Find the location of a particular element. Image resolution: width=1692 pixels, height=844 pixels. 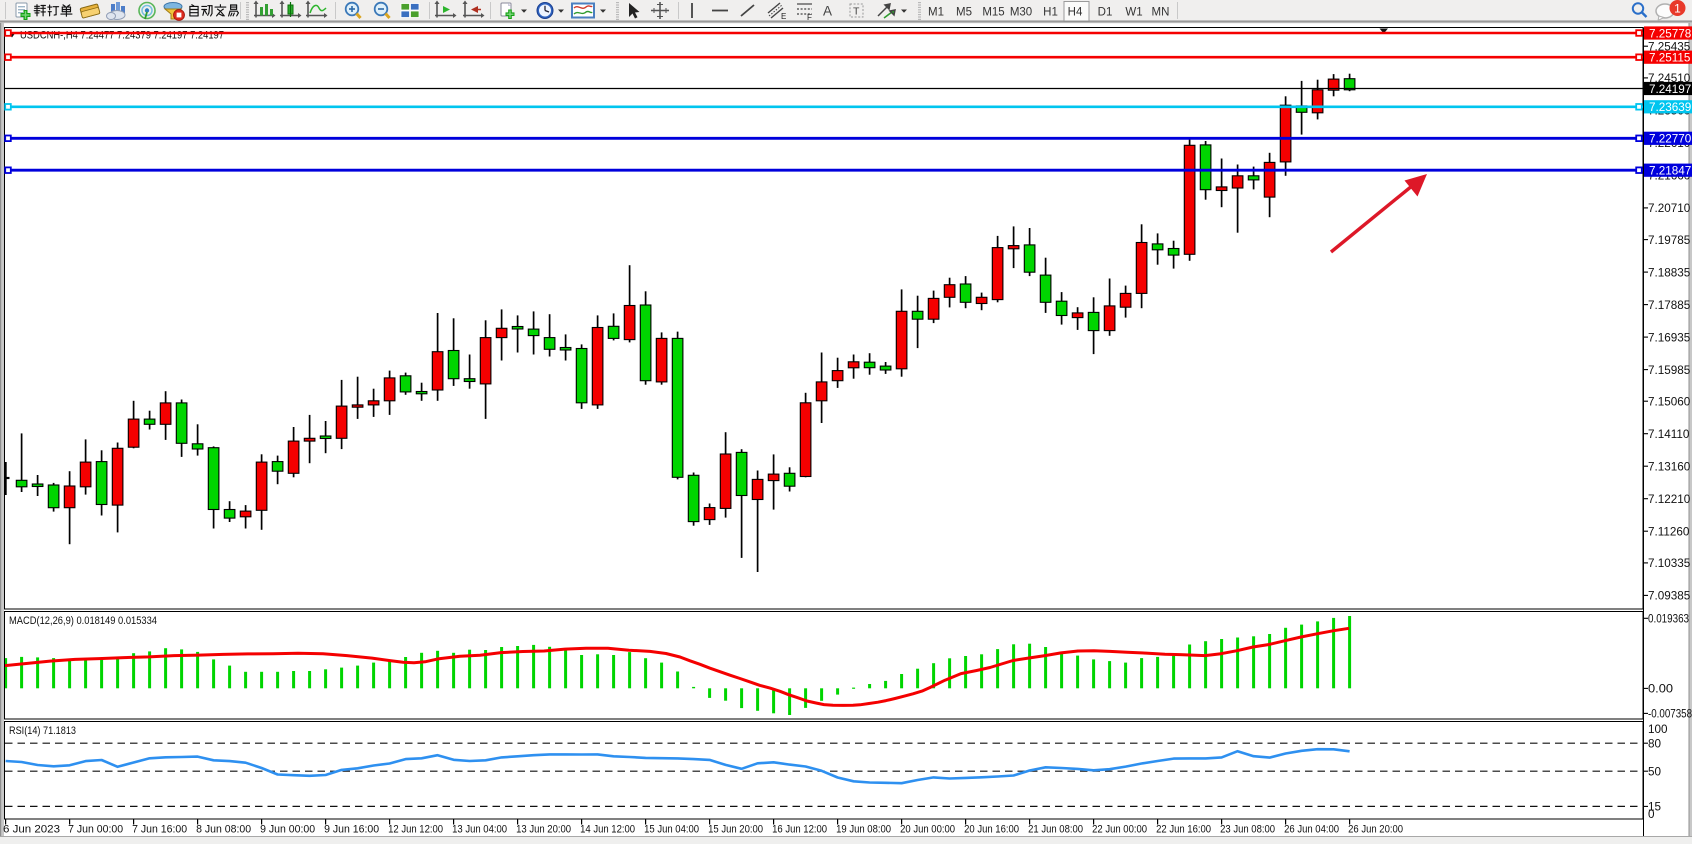

svg-text: 7.15985 is located at coordinates (1669, 370).